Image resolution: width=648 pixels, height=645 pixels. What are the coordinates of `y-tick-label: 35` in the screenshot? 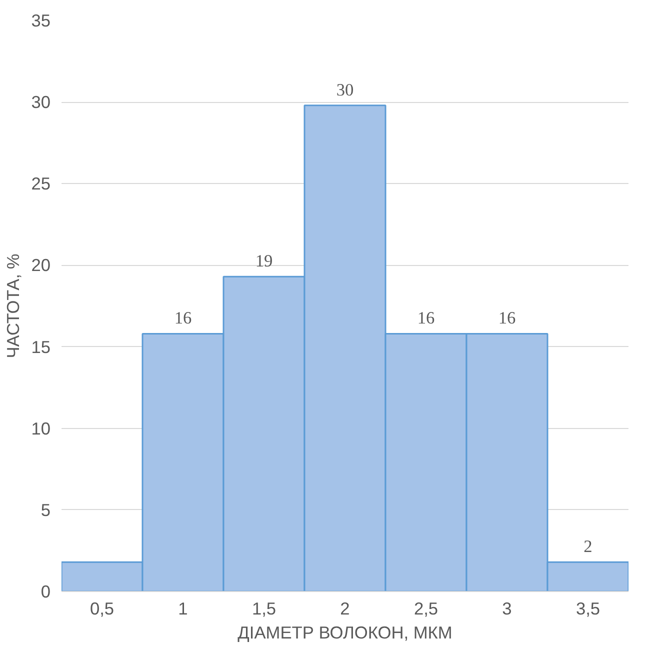 It's located at (41, 20).